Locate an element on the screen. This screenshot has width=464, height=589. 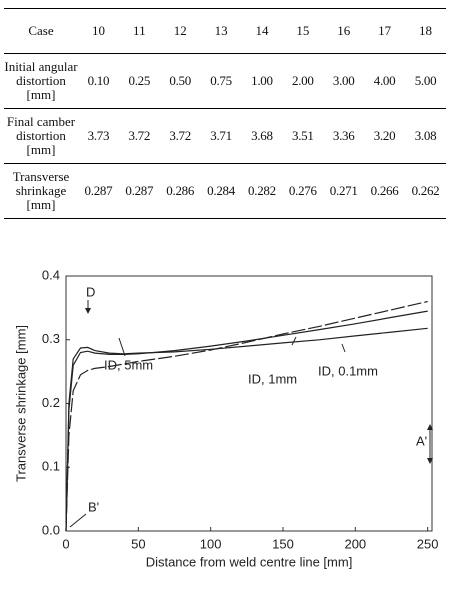
table-cell: 3.51 is located at coordinates (303, 136).